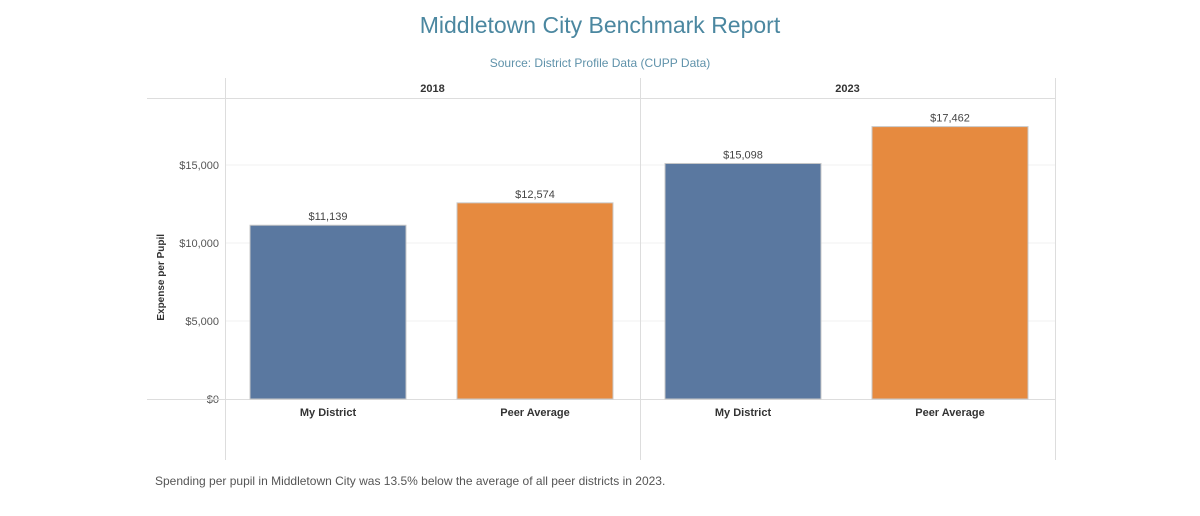 This screenshot has height=516, width=1200. I want to click on y-axis-label: Expense per Pupil, so click(161, 277).